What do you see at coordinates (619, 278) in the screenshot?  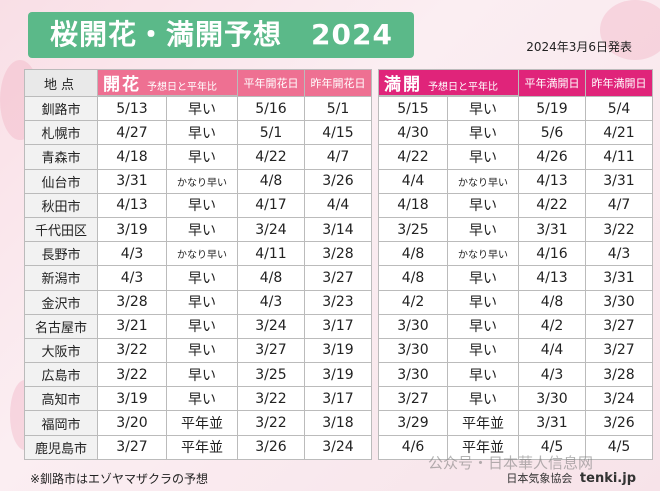 I see `full-last-year-cell: 3/31` at bounding box center [619, 278].